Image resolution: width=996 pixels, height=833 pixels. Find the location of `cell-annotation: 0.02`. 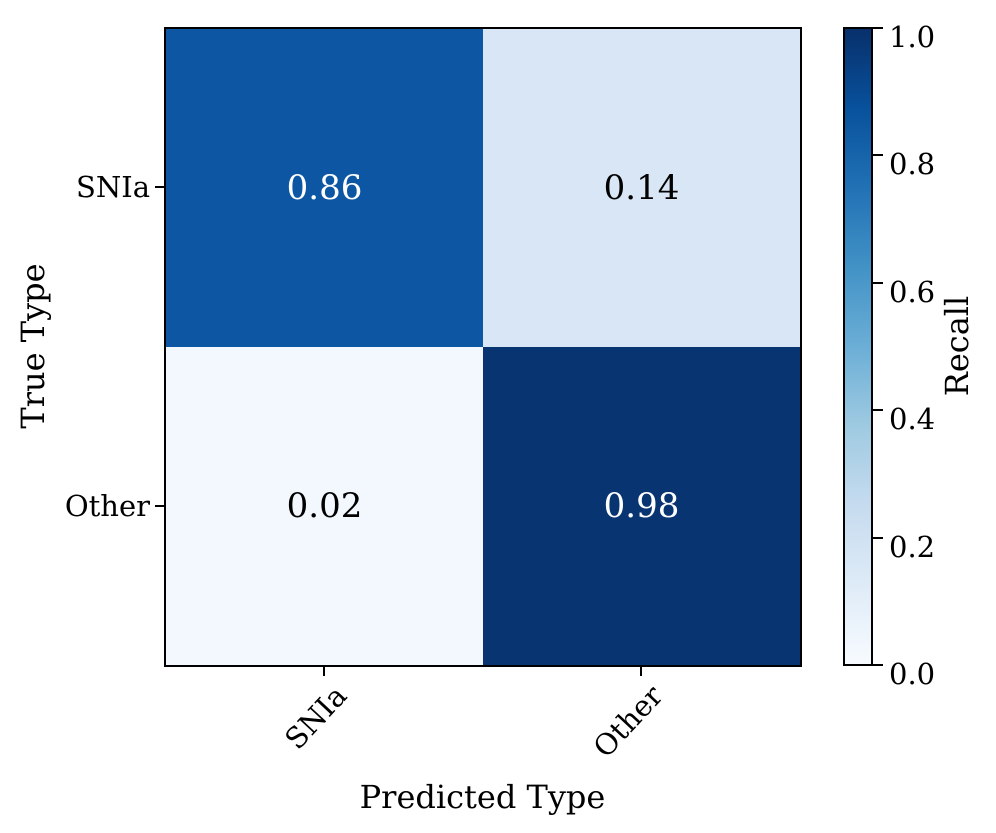

cell-annotation: 0.02 is located at coordinates (324, 506).